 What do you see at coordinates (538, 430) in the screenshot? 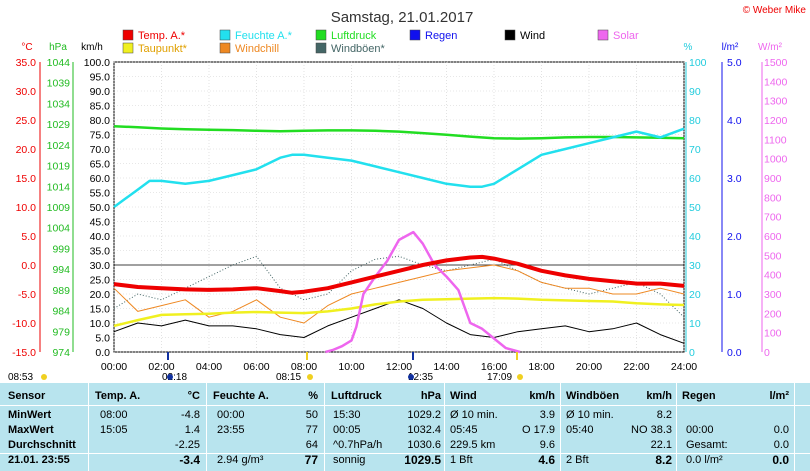
I see `table-wind-max: O 17.9` at bounding box center [538, 430].